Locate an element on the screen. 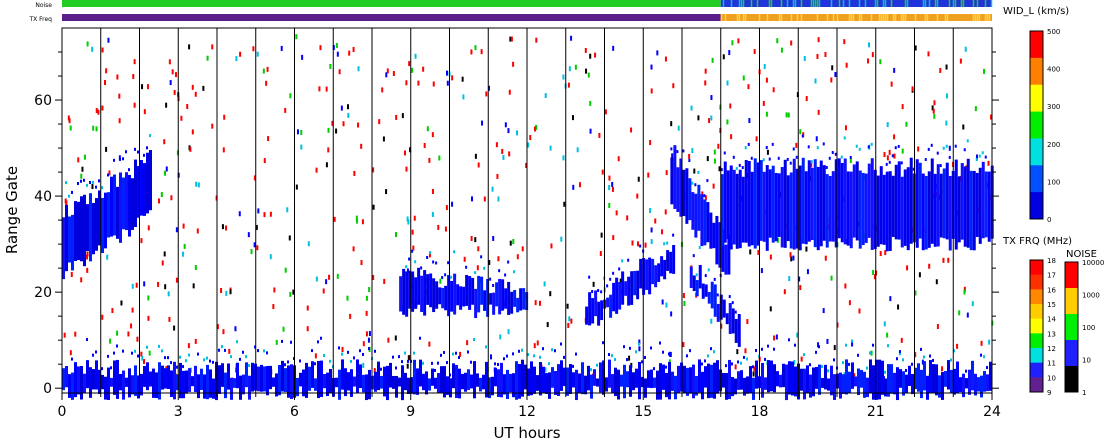  x-tick-label: 24 is located at coordinates (992, 412).